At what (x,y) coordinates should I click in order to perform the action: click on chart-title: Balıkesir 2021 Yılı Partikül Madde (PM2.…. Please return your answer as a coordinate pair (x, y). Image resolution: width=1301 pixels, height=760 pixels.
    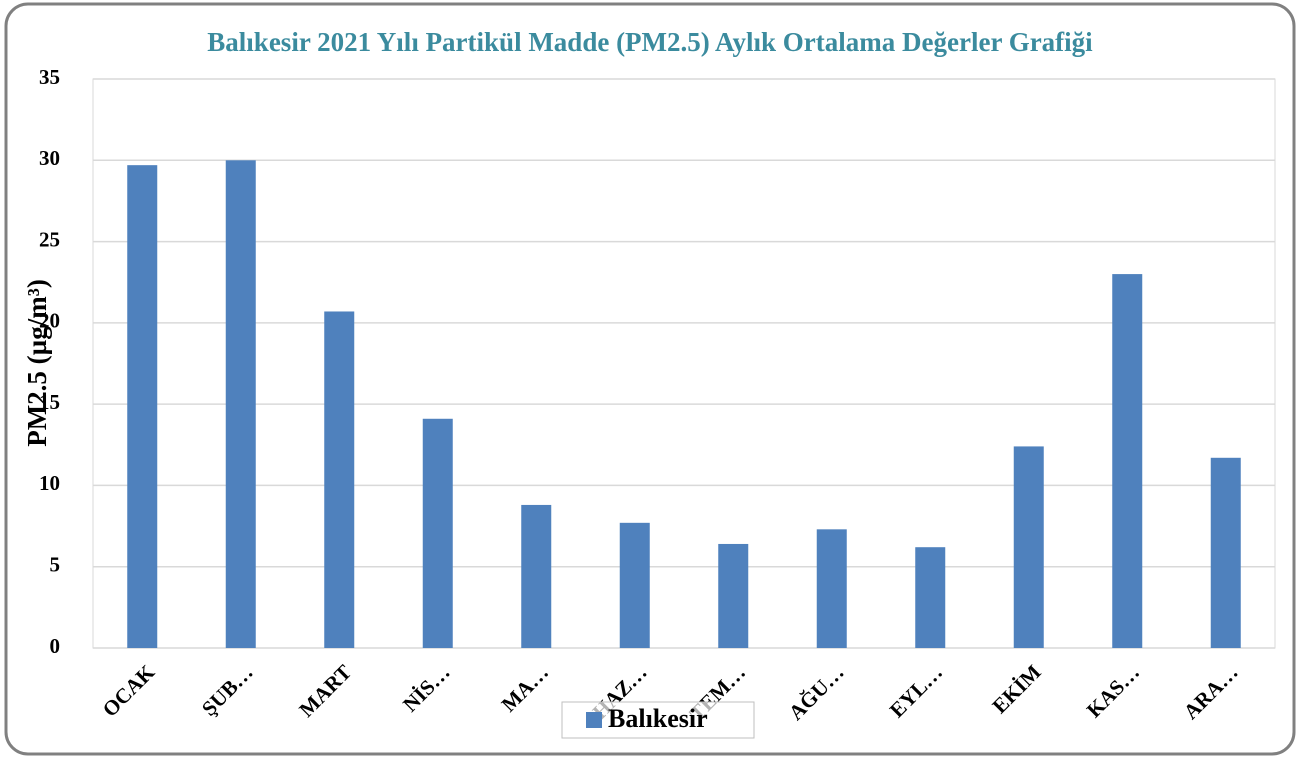
    Looking at the image, I should click on (650, 42).